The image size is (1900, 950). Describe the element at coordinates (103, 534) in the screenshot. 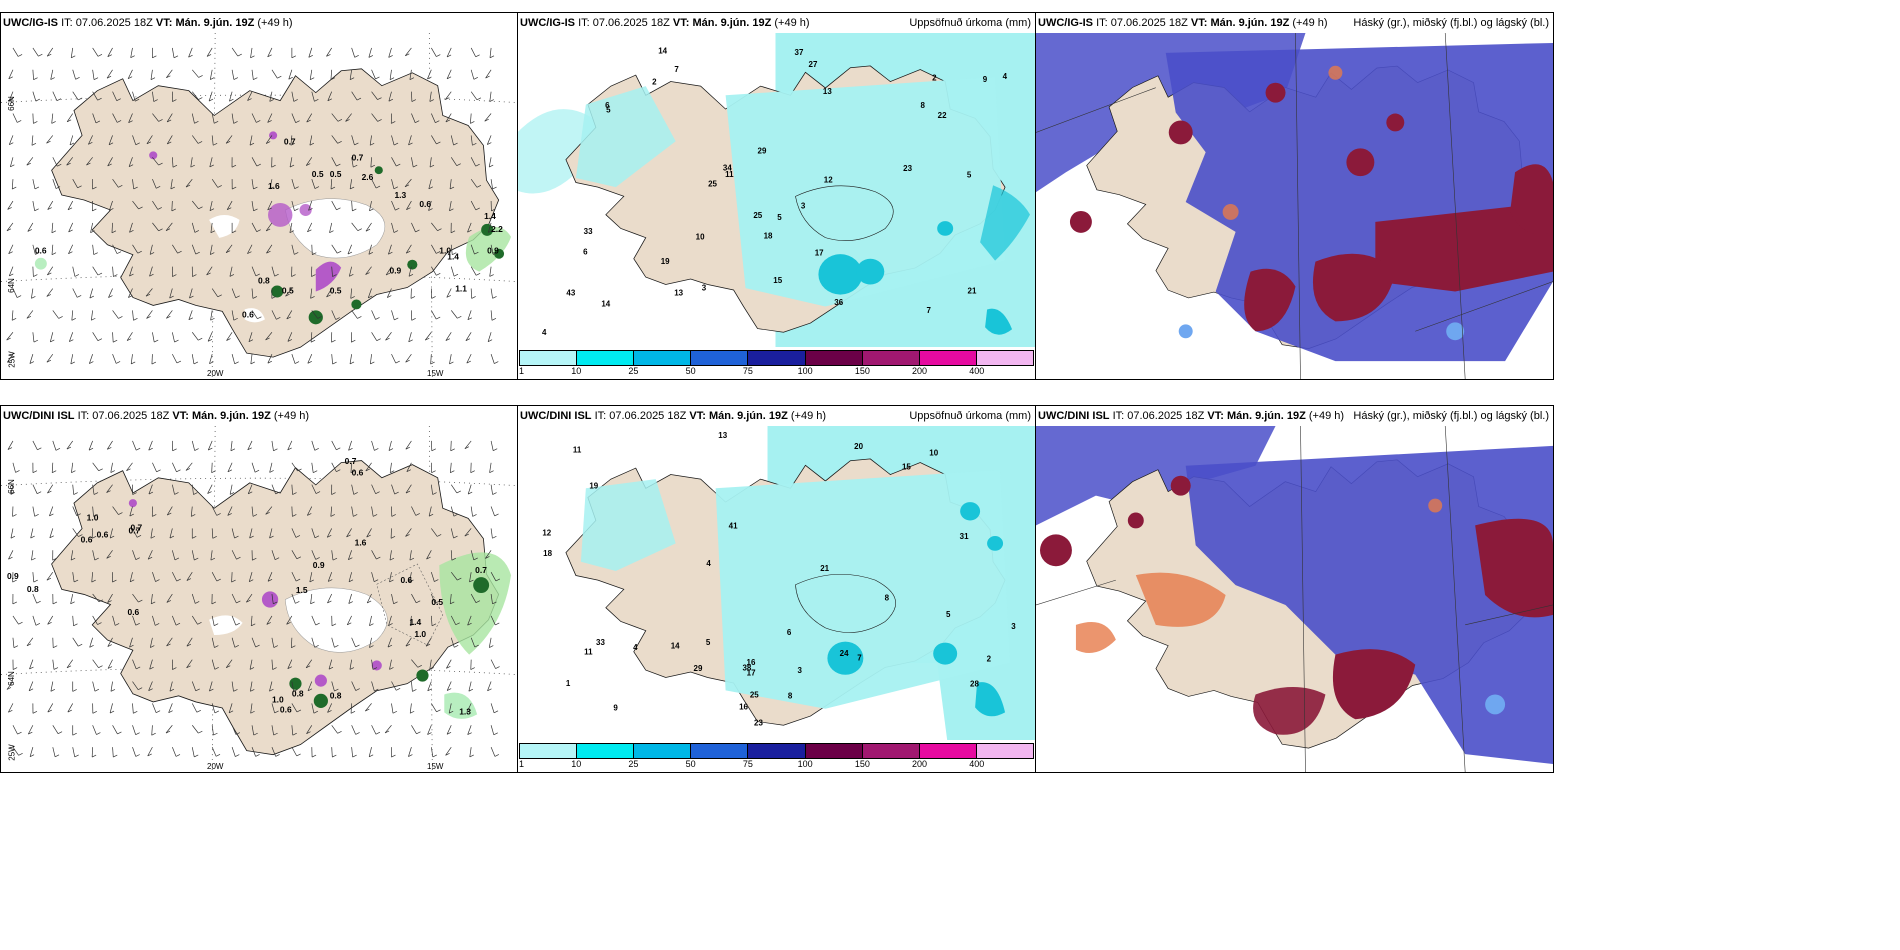

I see `wind-value-label: 0.6` at that location.